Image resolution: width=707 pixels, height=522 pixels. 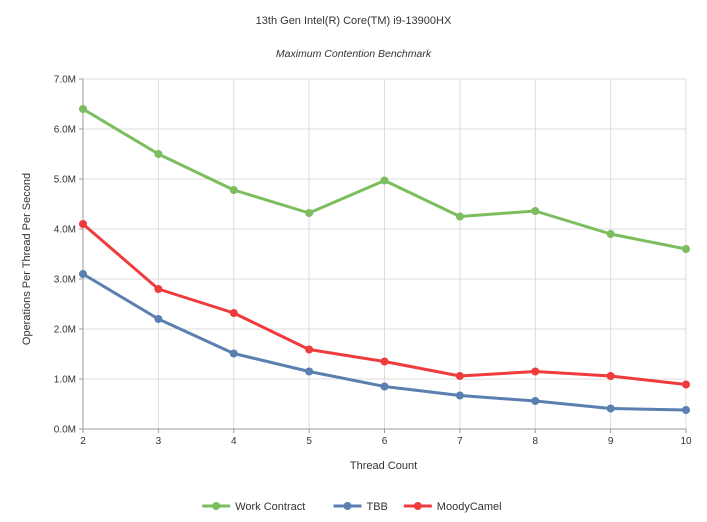 I want to click on x-tick-labels: 2 3 4 5 6 7 8 9 10, so click(x=386, y=441).